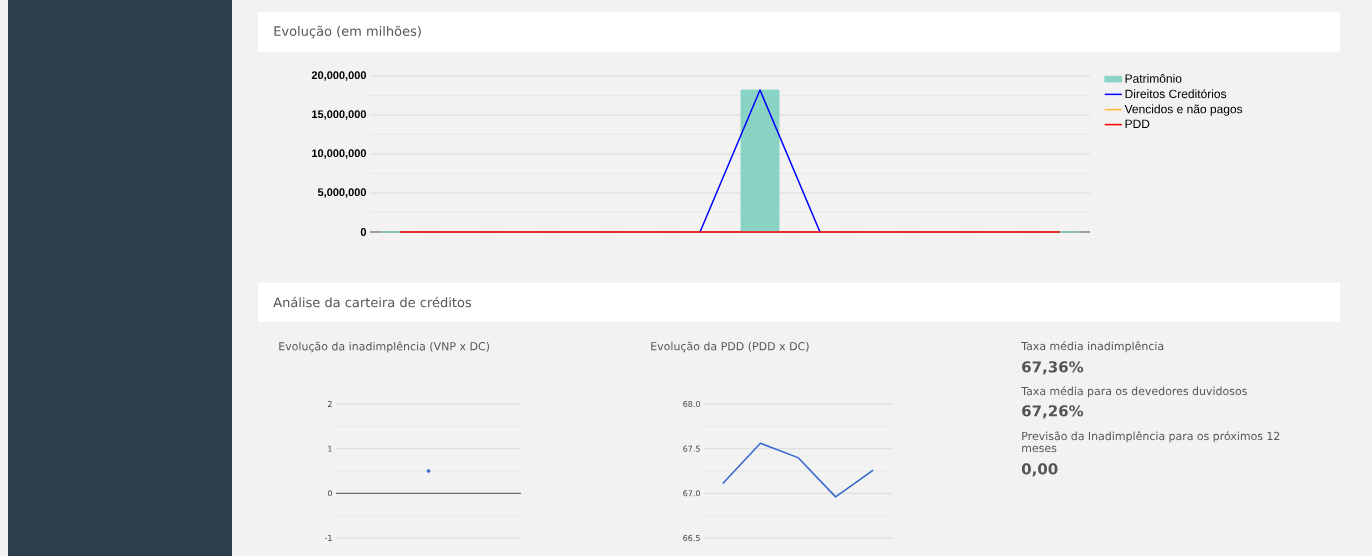 The image size is (1372, 556). What do you see at coordinates (384, 347) in the screenshot?
I see `chart-subtitle: Evolução da inadimplência (VNP x DC)` at bounding box center [384, 347].